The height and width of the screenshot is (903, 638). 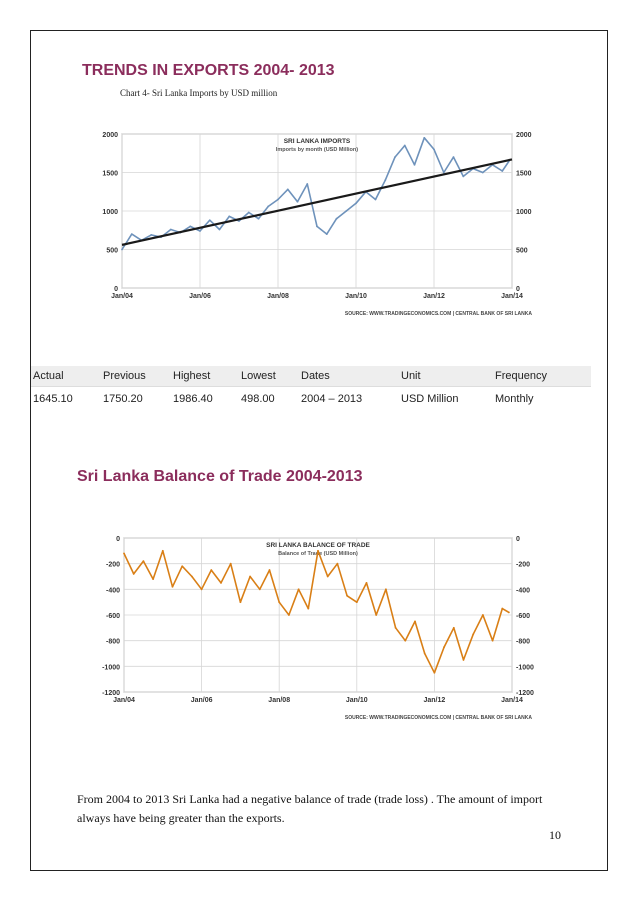 What do you see at coordinates (525, 667) in the screenshot?
I see `y-tick-label-right: -1000` at bounding box center [525, 667].